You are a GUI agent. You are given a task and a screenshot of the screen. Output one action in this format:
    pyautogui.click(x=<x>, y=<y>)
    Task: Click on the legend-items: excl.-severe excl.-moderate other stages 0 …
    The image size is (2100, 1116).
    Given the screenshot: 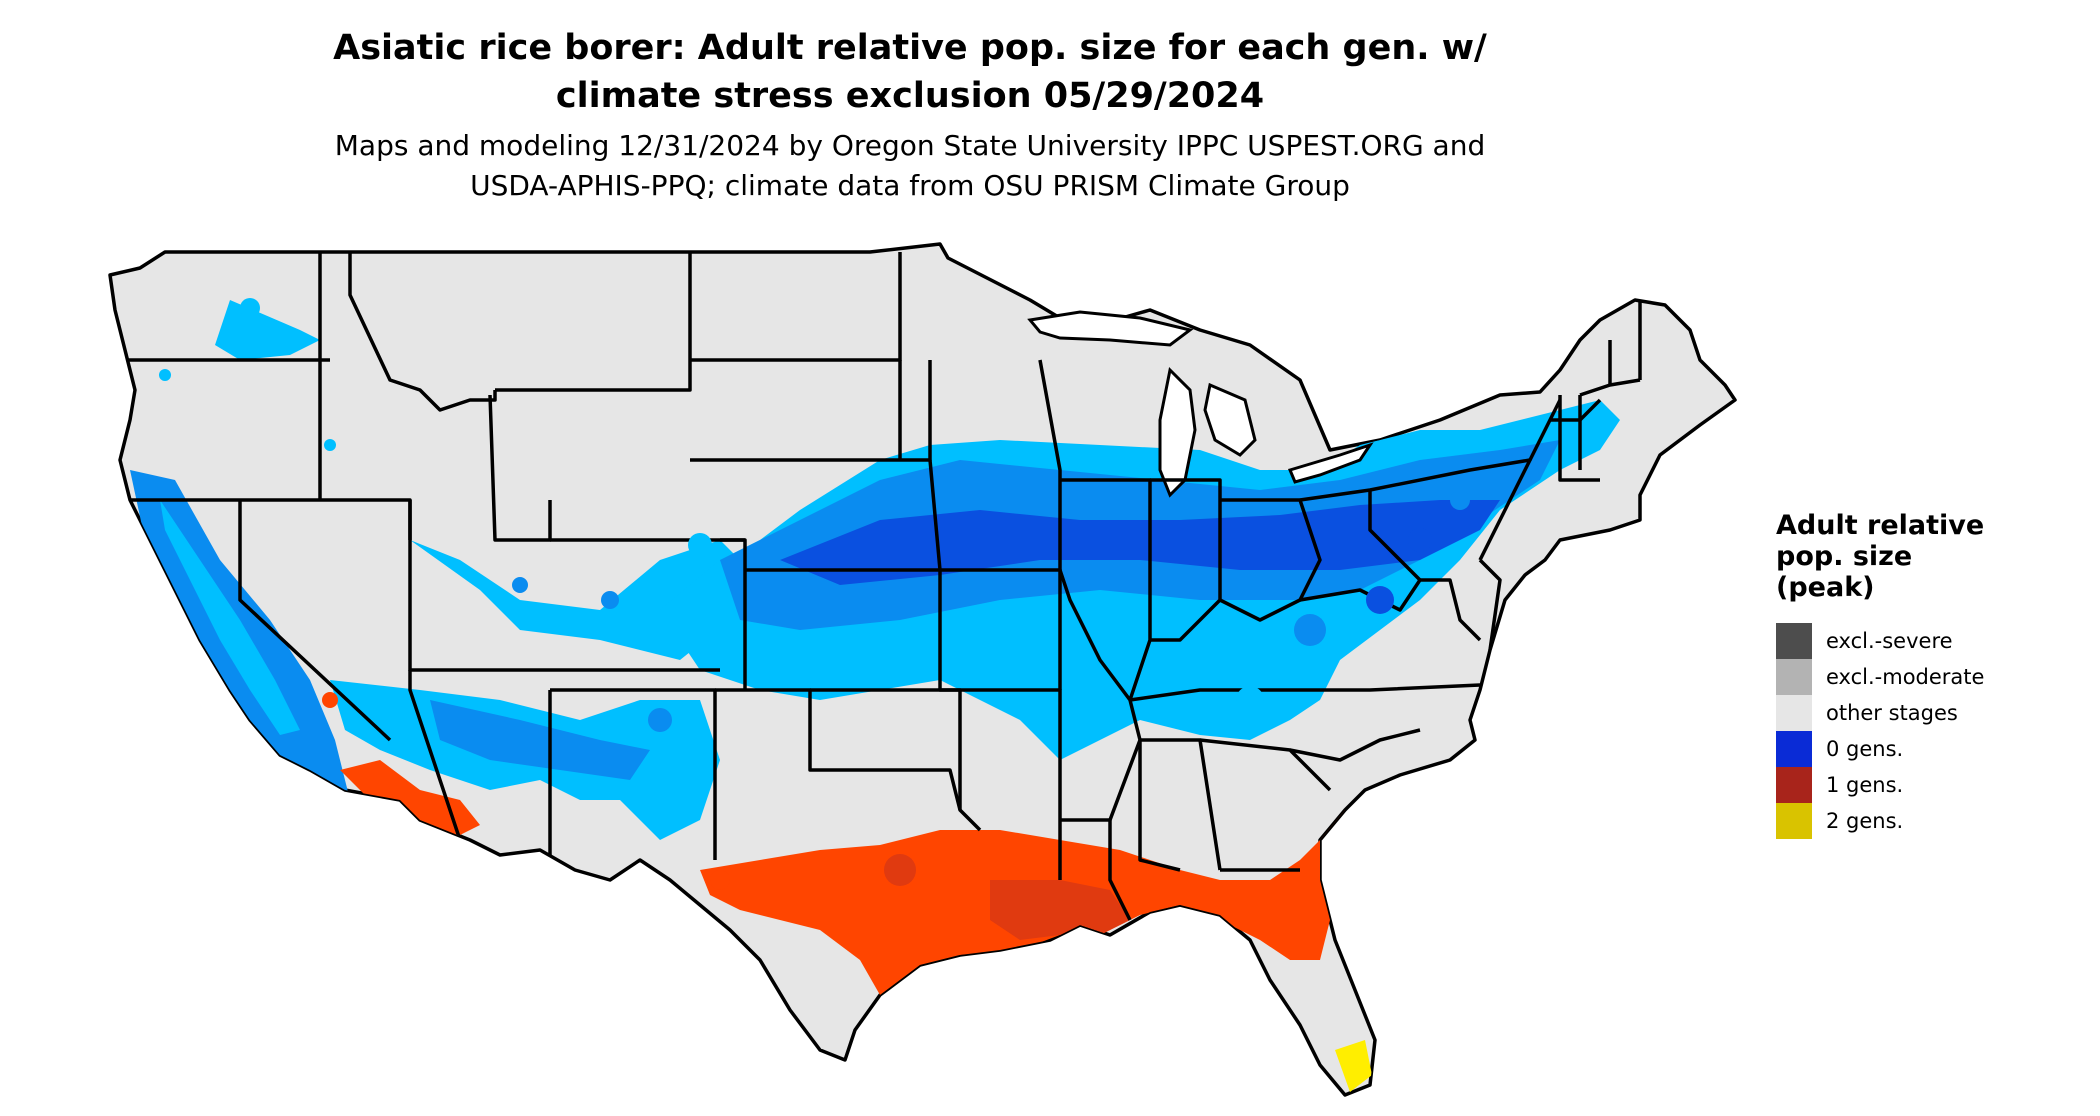 What is the action you would take?
    pyautogui.click(x=1926, y=731)
    